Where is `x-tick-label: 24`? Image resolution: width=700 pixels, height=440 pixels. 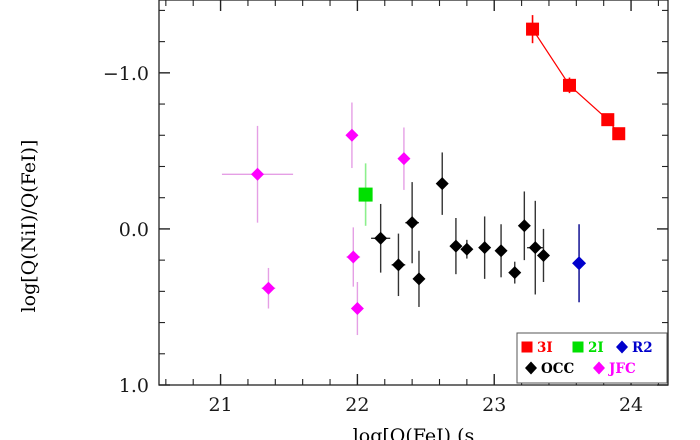
x-tick-label: 24 is located at coordinates (631, 405).